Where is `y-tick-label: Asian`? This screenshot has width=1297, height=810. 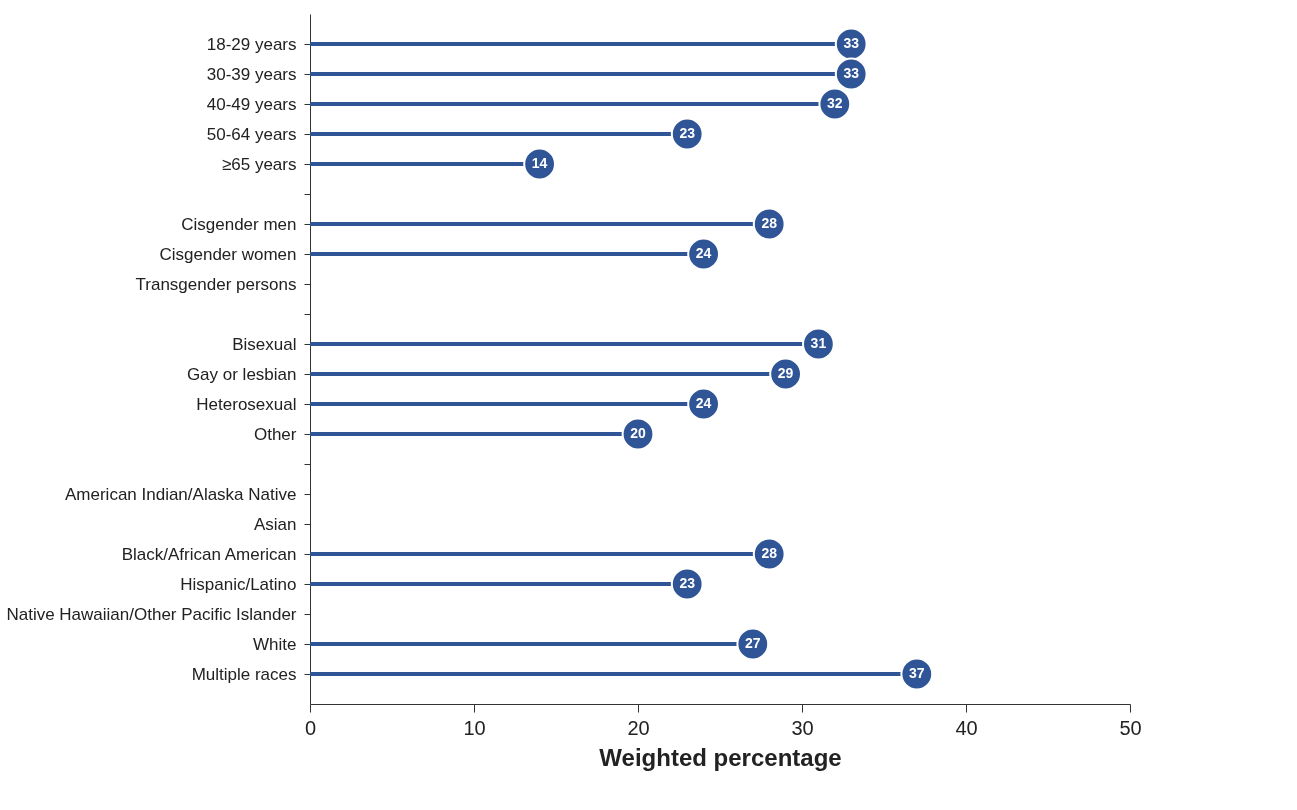
y-tick-label: Asian is located at coordinates (275, 524).